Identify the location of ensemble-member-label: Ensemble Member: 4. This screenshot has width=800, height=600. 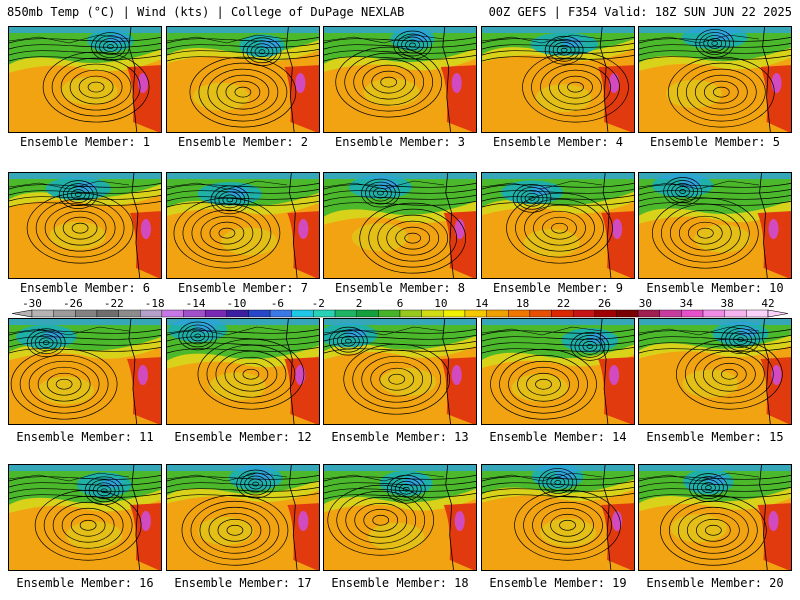
(558, 142).